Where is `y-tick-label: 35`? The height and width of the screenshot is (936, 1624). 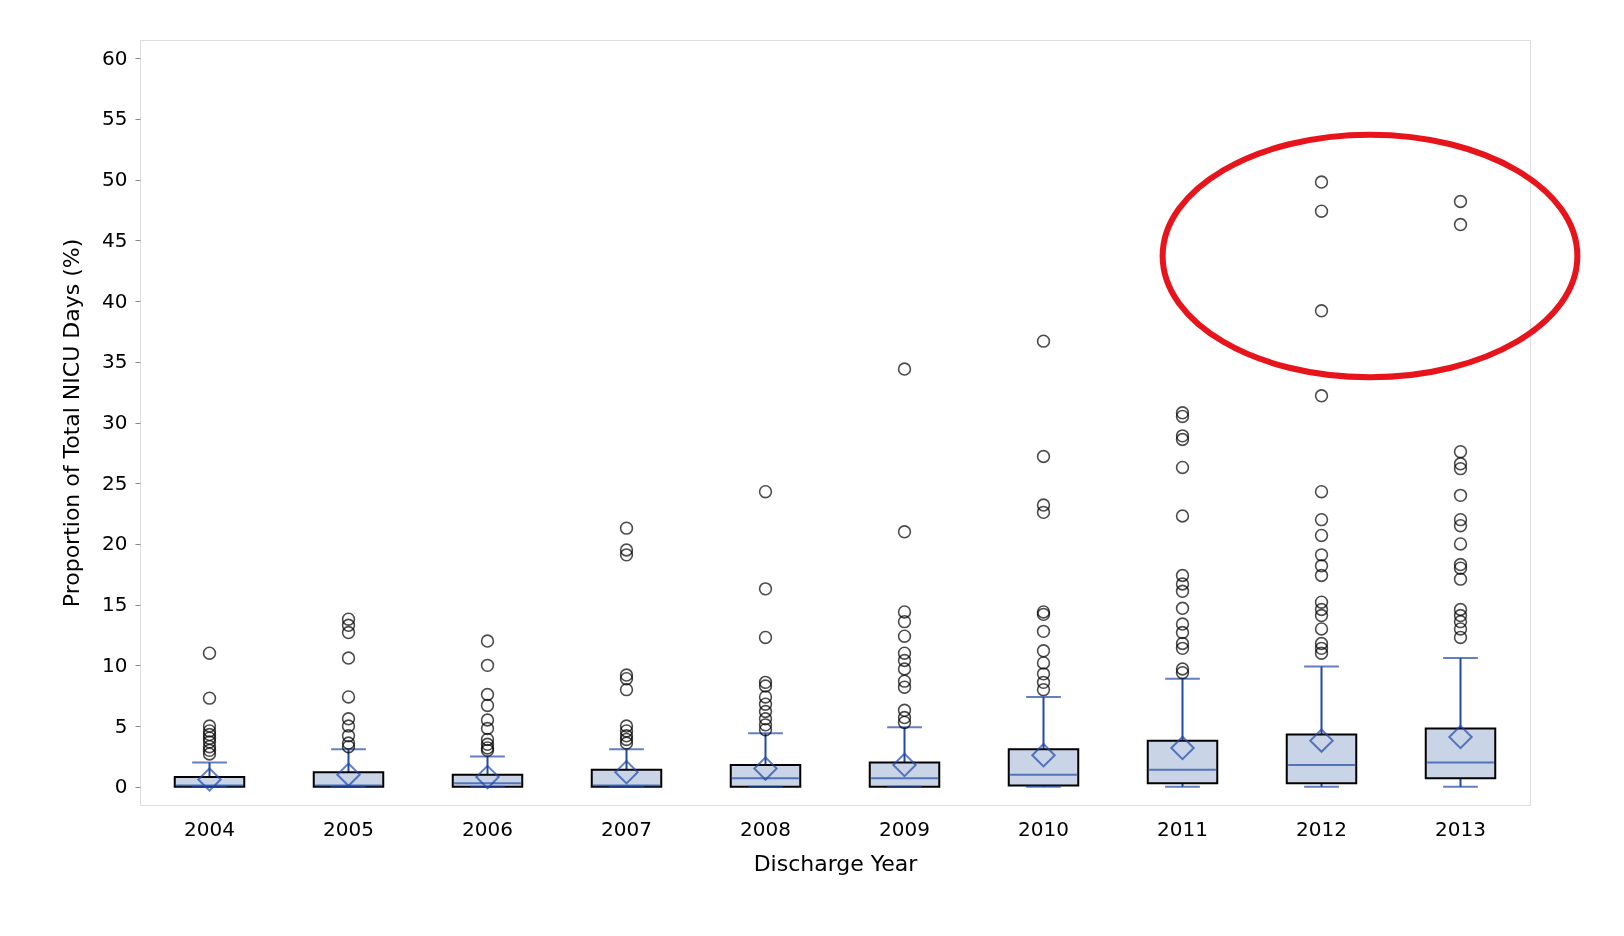 y-tick-label: 35 is located at coordinates (115, 361).